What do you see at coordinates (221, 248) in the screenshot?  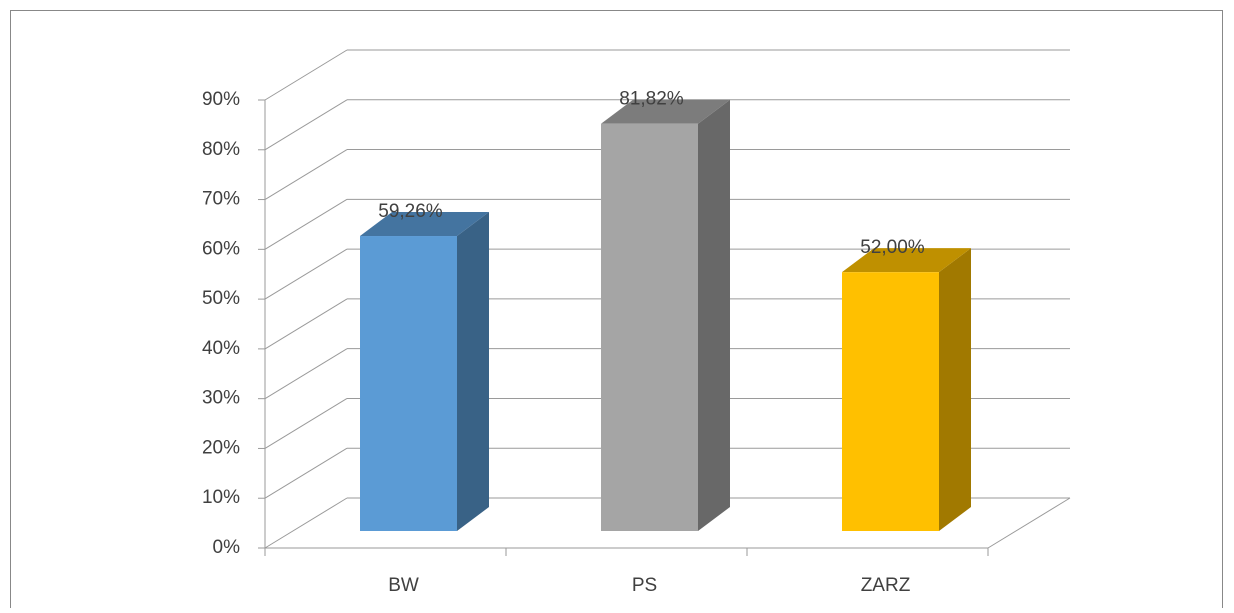 I see `y-tick-label: 60%` at bounding box center [221, 248].